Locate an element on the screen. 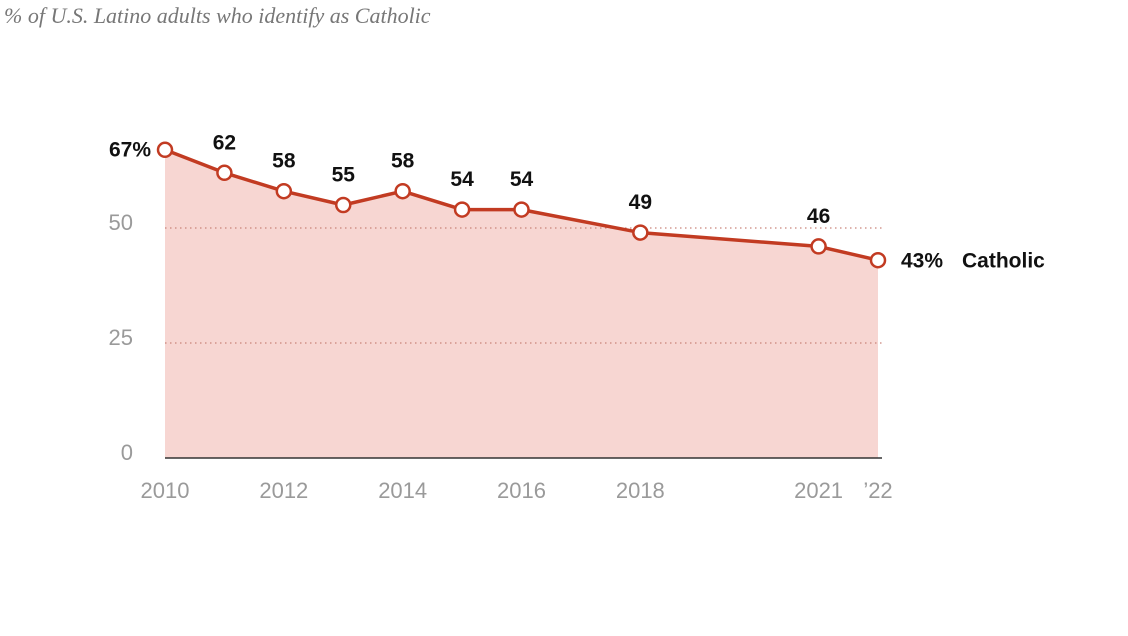 The image size is (1128, 636). data-label: 46 is located at coordinates (818, 216).